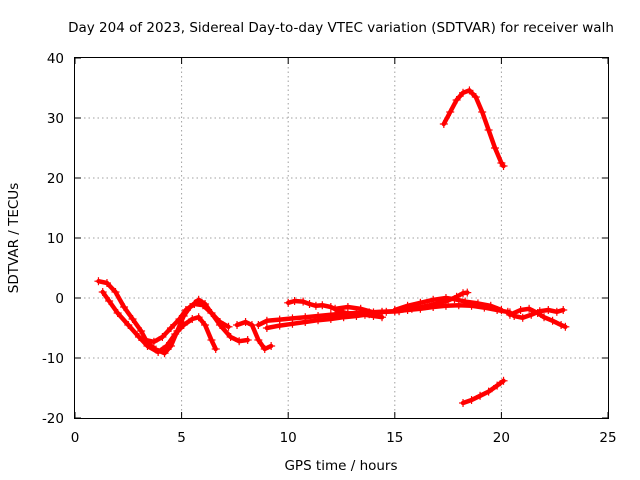  Describe the element at coordinates (55, 59) in the screenshot. I see `y-tick-label: 40` at that location.